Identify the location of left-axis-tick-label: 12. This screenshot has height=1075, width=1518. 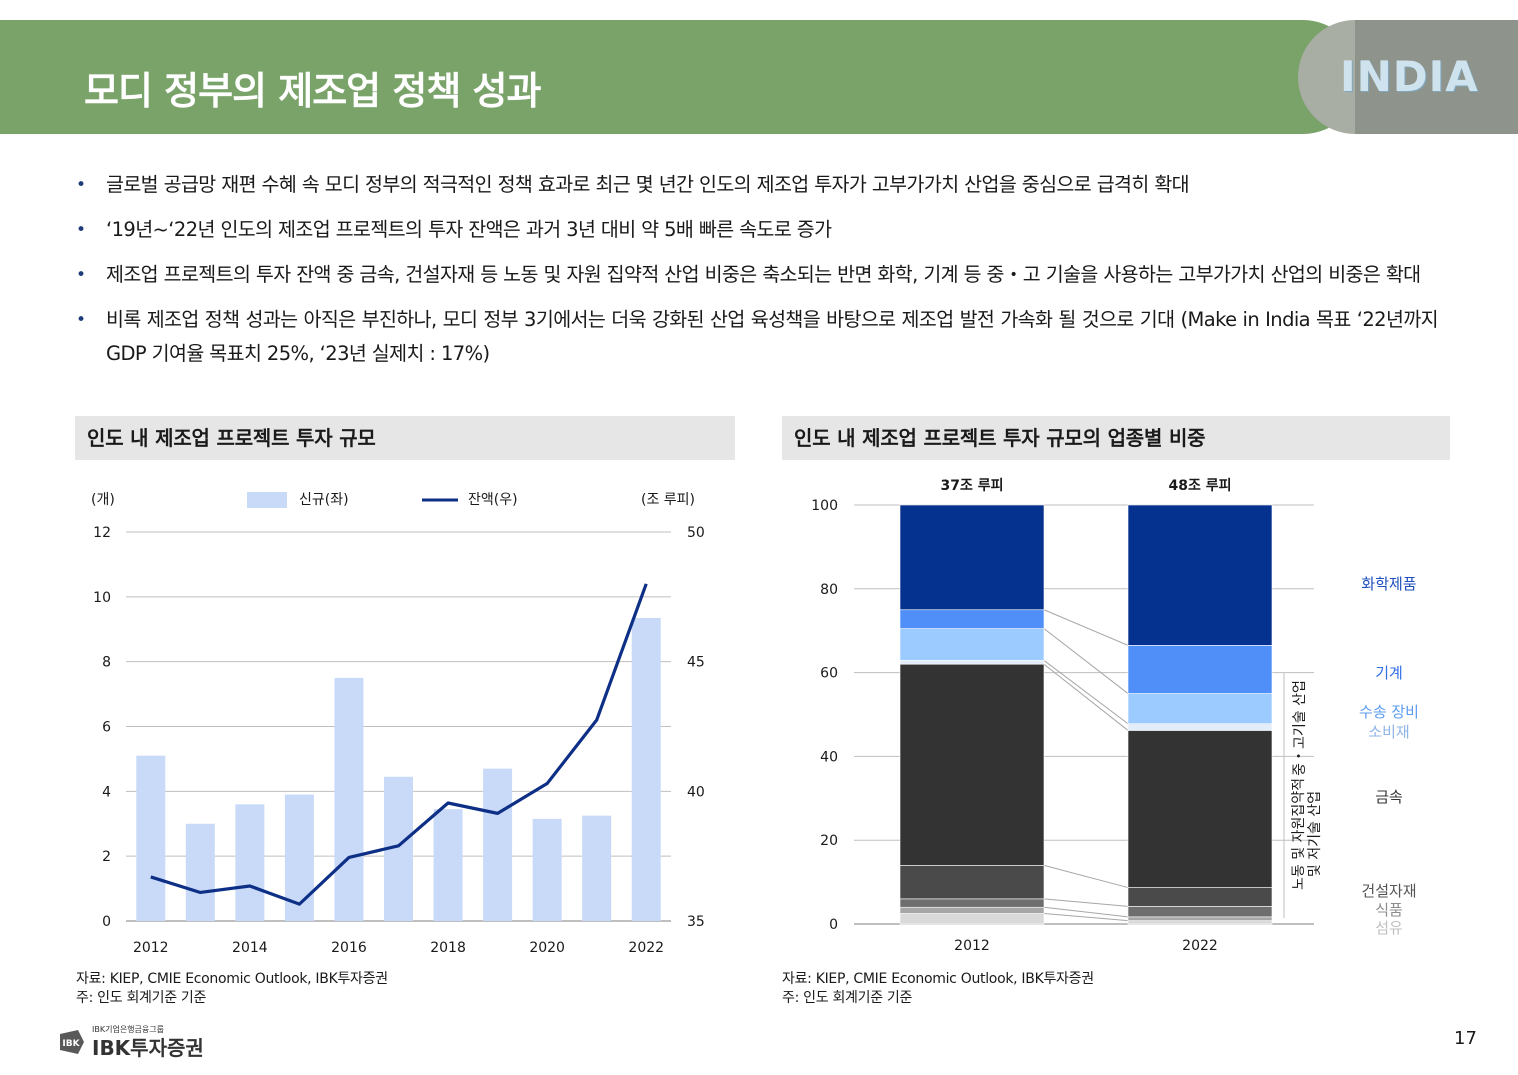
(102, 533).